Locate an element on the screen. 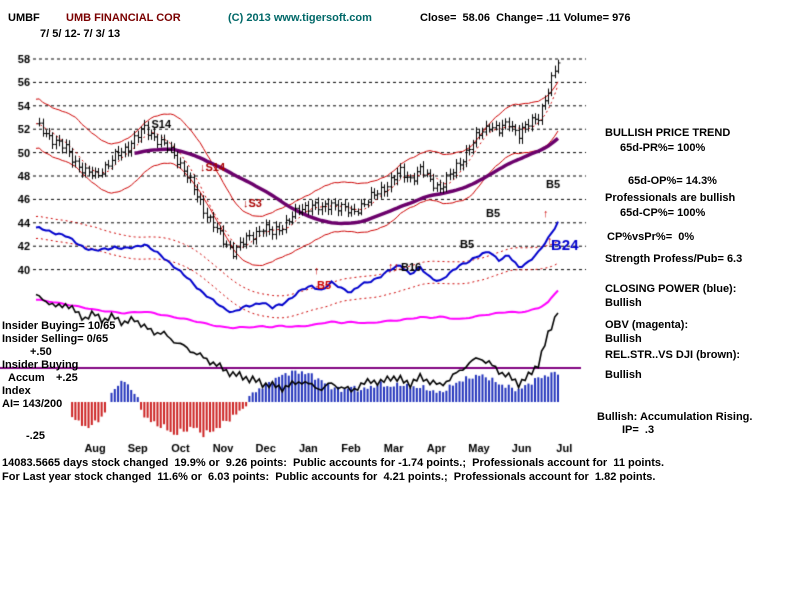  strength-ratio: Strength Profess/Pub= 6.3 is located at coordinates (674, 259).